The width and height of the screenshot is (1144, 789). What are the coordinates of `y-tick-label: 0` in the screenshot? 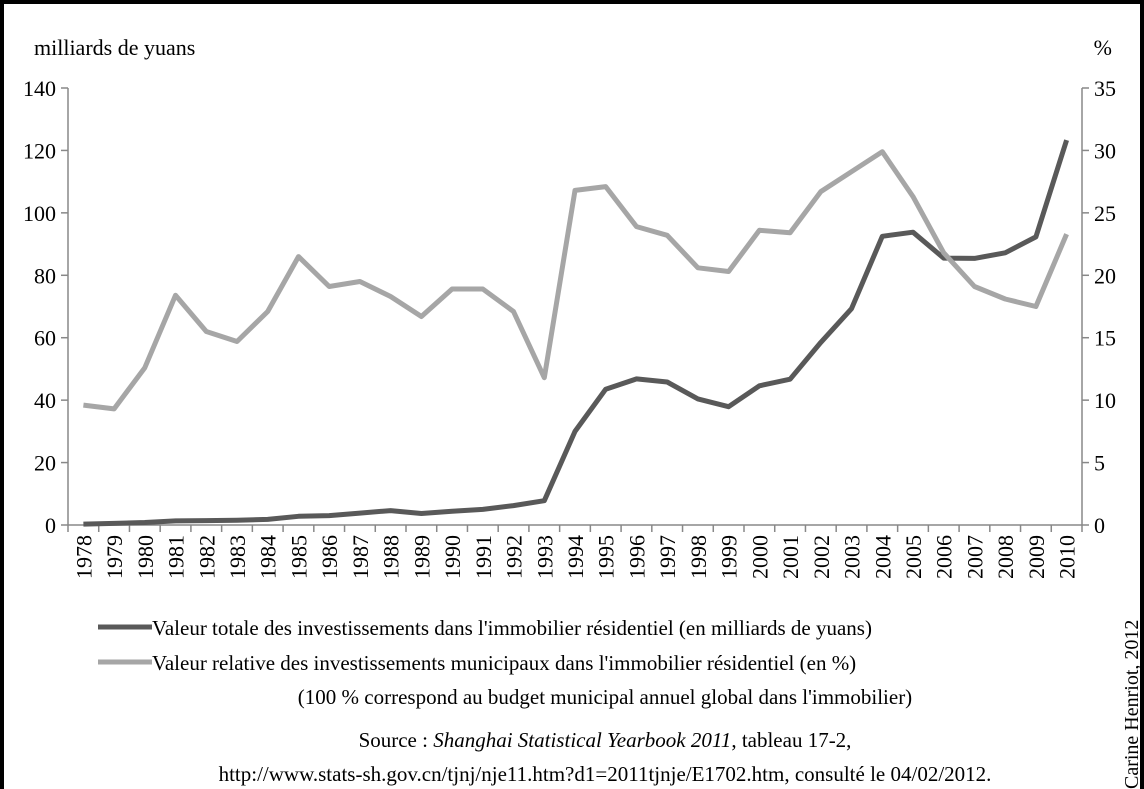 It's located at (50, 525).